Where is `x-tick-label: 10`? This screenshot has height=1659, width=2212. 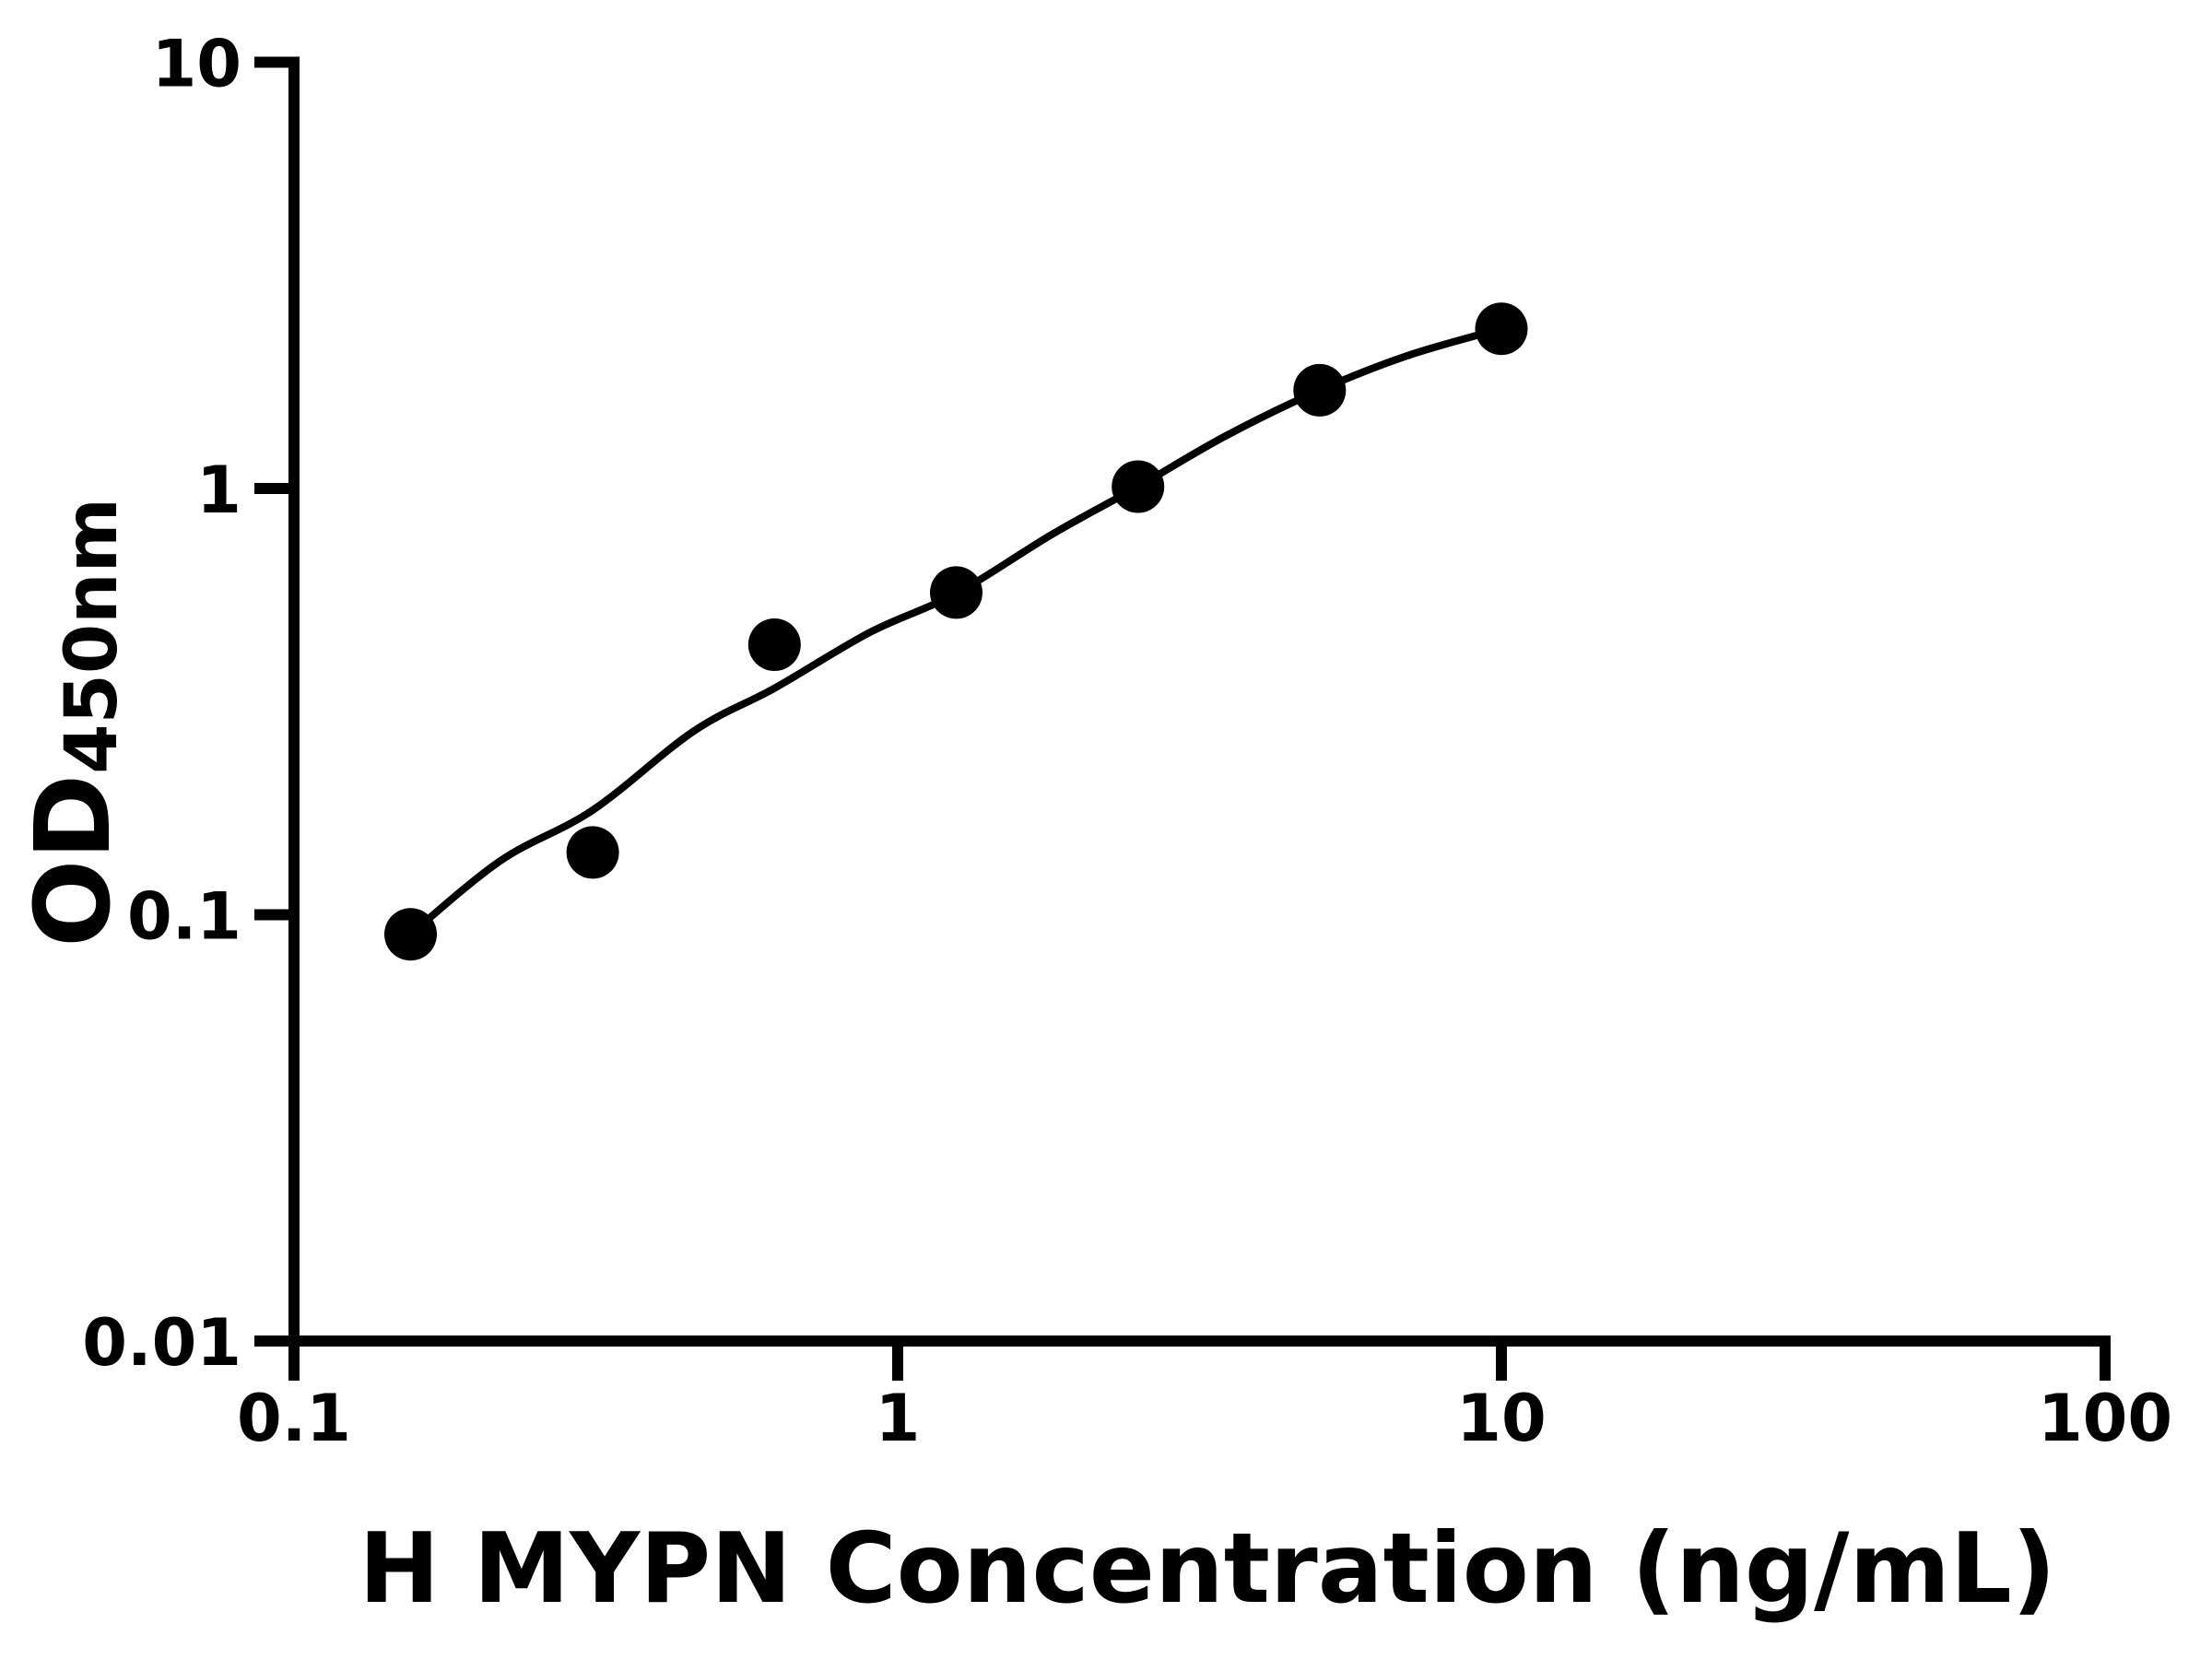
x-tick-label: 10 is located at coordinates (1501, 1418).